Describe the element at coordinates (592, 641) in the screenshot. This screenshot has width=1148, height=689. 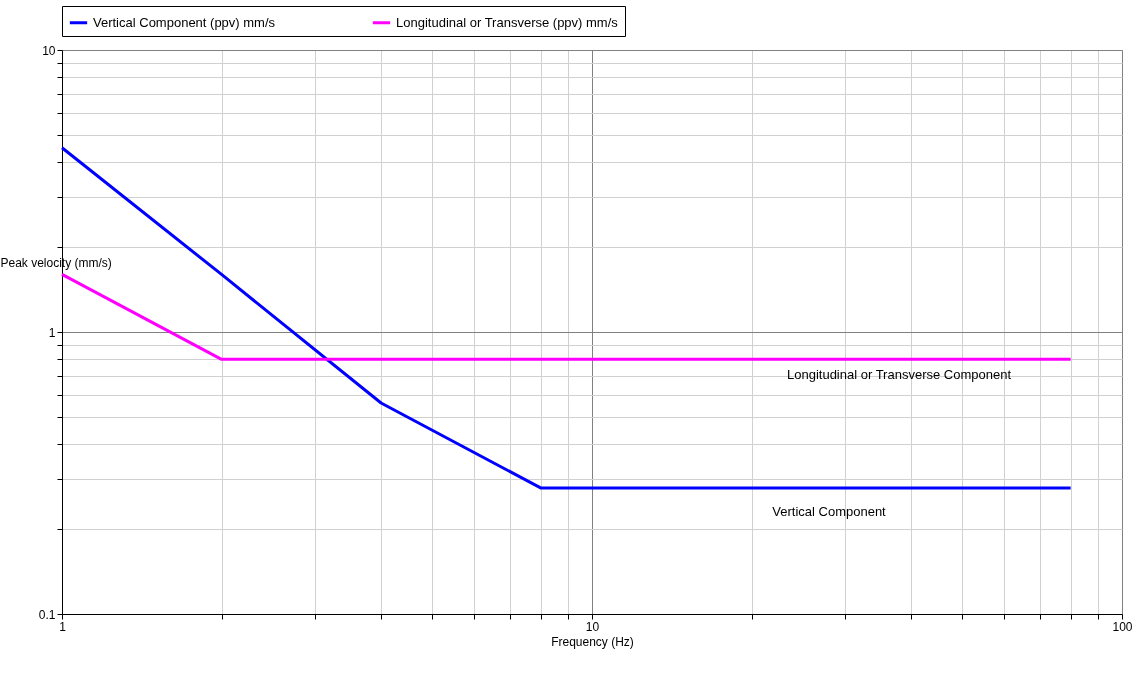
I see `x-axis-title: Frequency (Hz)` at that location.